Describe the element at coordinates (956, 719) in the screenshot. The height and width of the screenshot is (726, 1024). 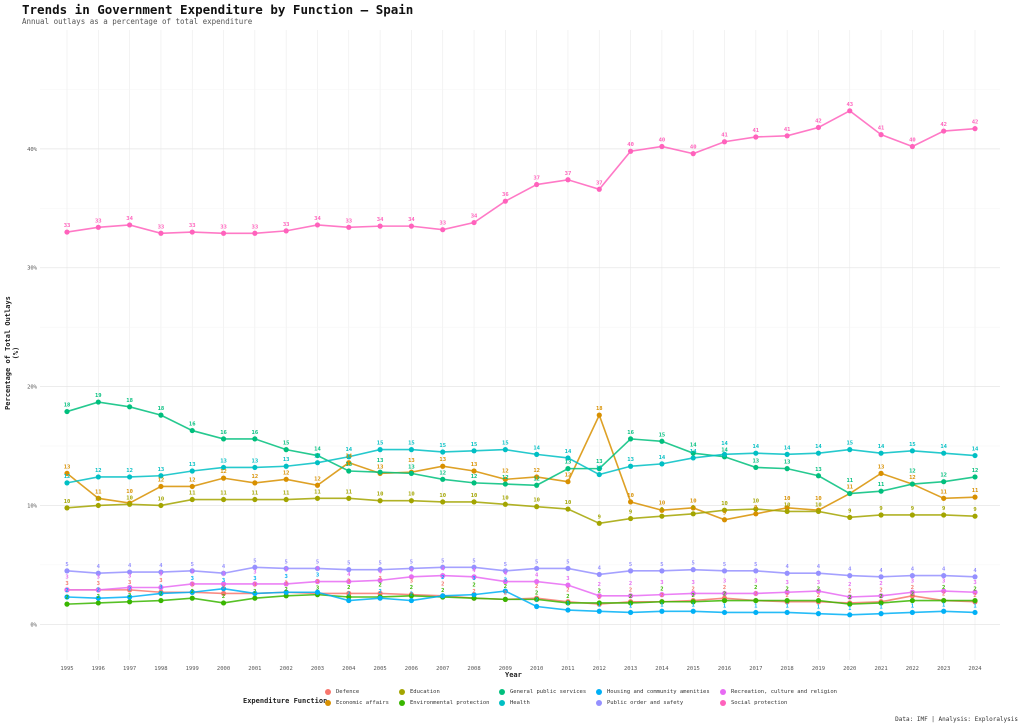
I see `caption: Data: IMF | Analysis: Exploralysis` at that location.